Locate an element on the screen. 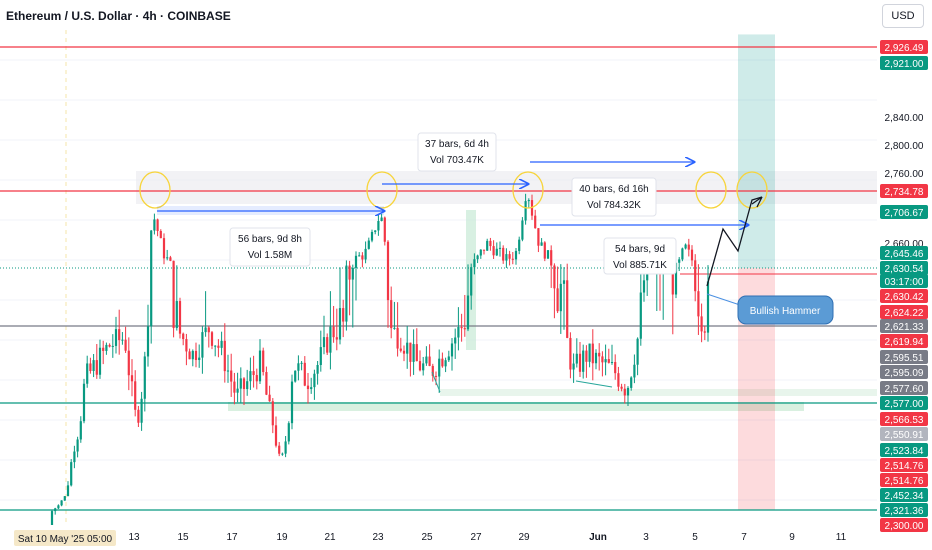  price-label-text: 2,577.00 is located at coordinates (904, 404).